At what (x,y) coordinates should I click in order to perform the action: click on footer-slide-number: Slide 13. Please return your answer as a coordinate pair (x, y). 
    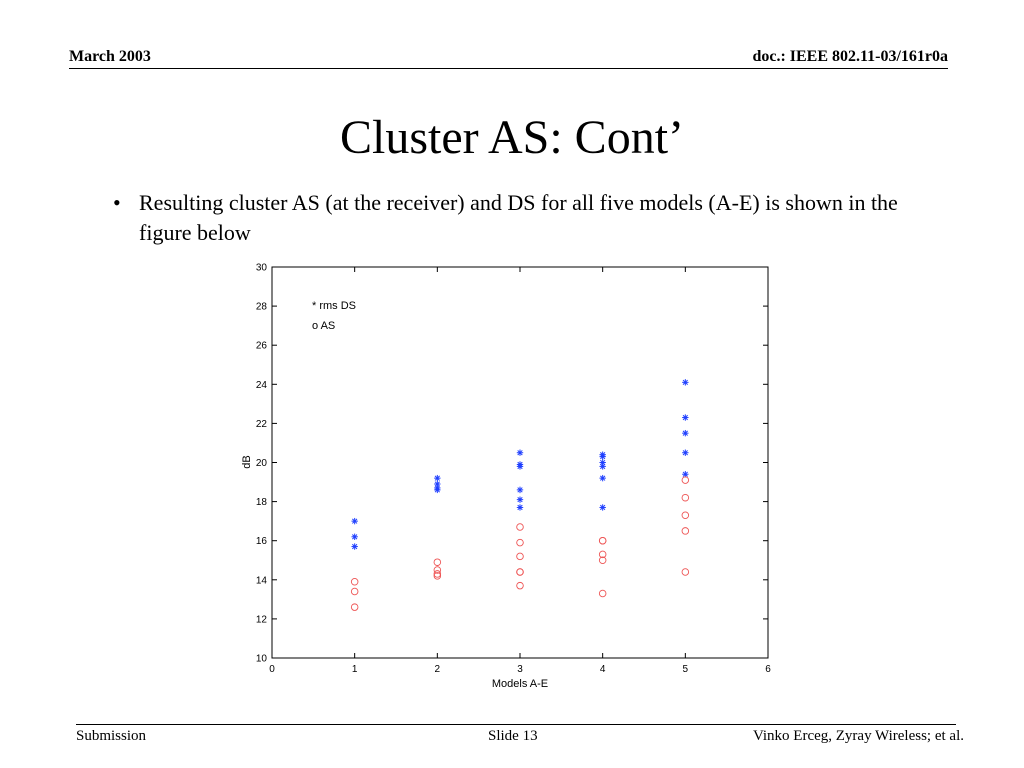
    Looking at the image, I should click on (513, 736).